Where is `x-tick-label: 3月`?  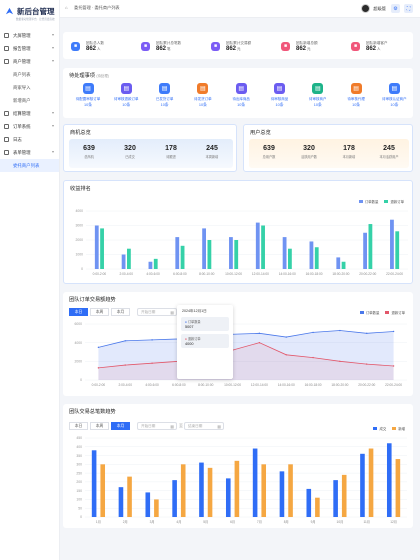
x-tick-label: 3月 is located at coordinates (152, 522).